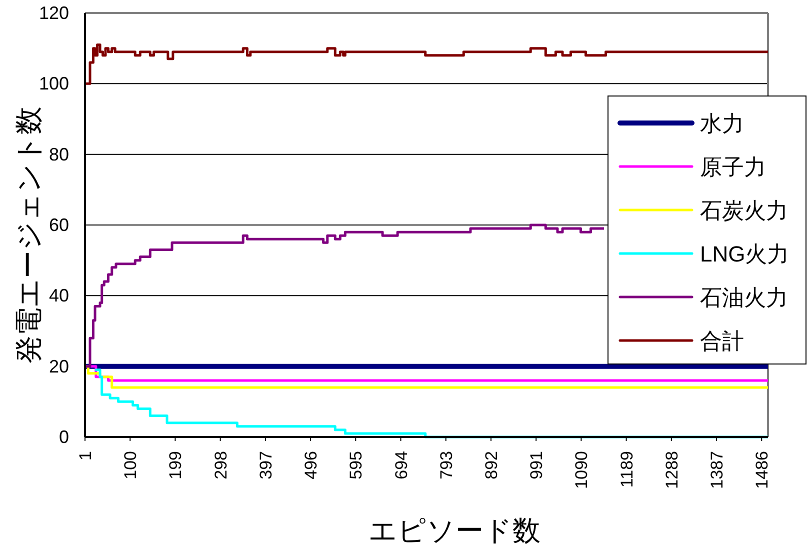 The height and width of the screenshot is (548, 810). I want to click on y-tick-label: 20, so click(58, 366).